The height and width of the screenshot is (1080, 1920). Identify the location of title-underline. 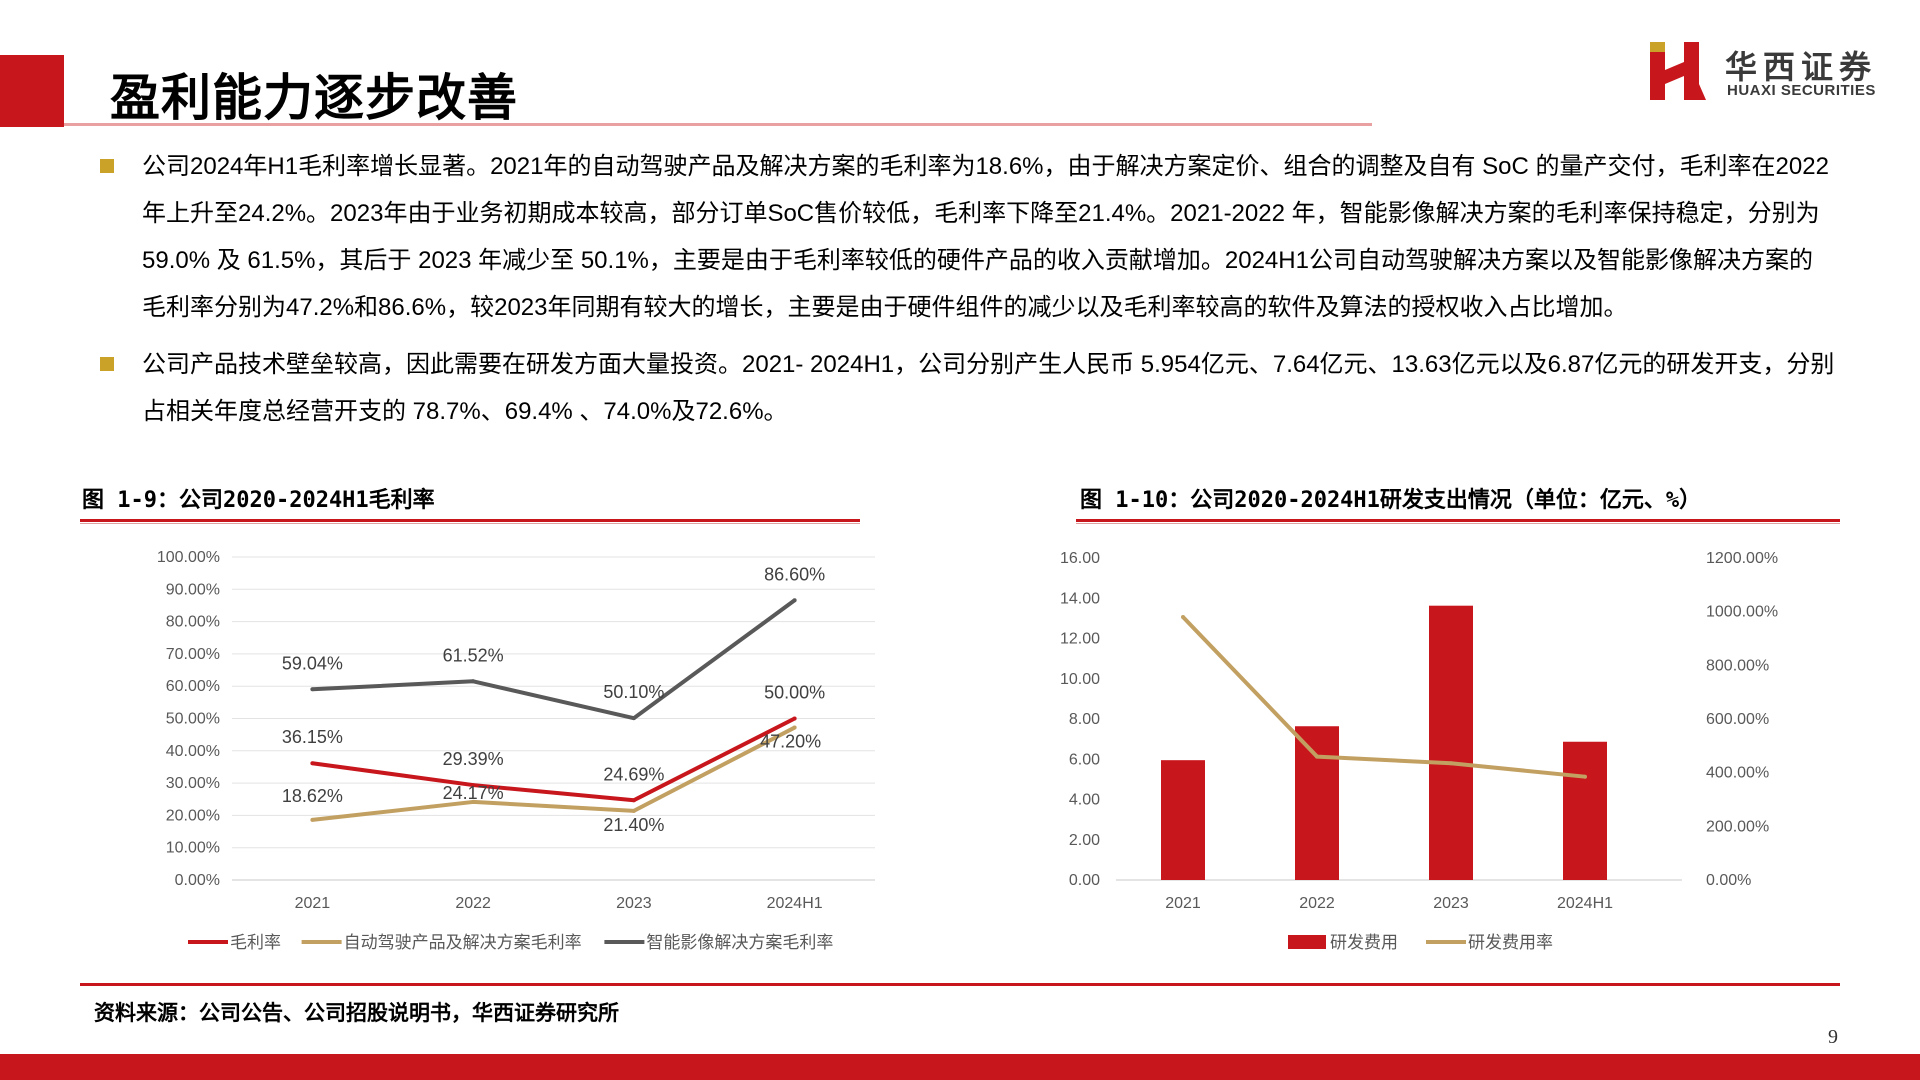
(718, 124).